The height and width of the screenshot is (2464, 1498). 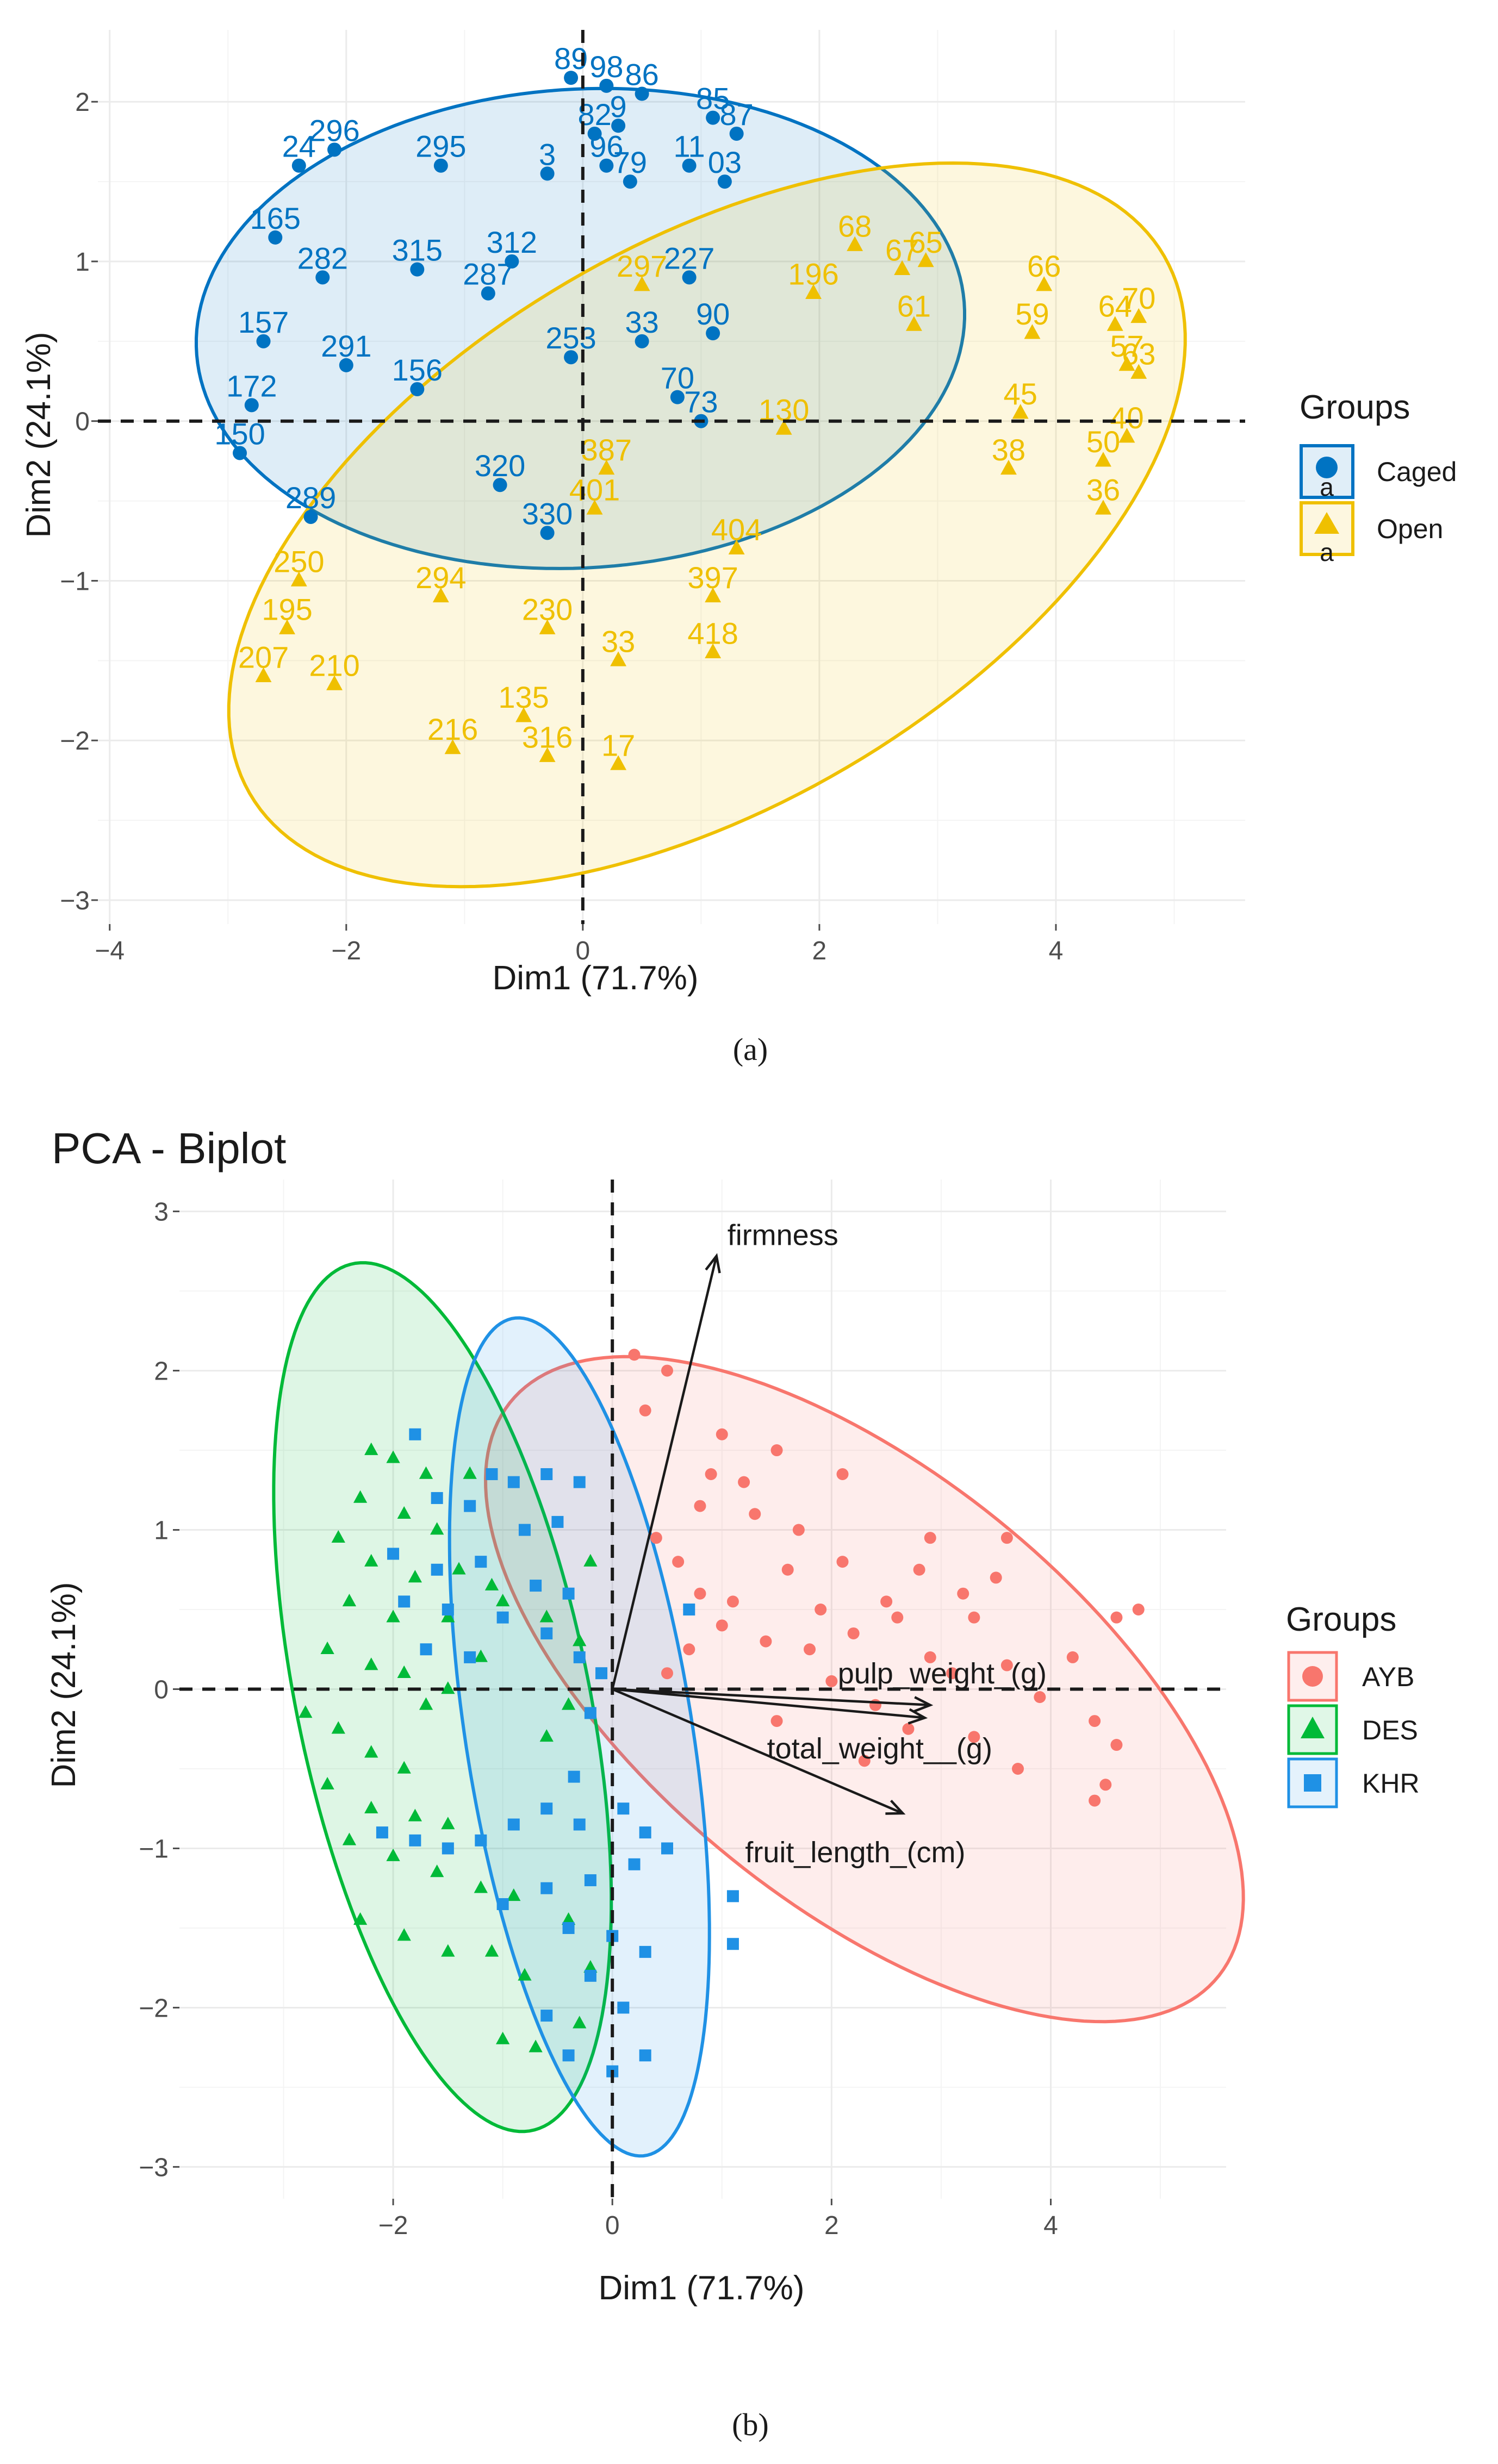 What do you see at coordinates (154, 2167) in the screenshot?
I see `y-tick-label: −3` at bounding box center [154, 2167].